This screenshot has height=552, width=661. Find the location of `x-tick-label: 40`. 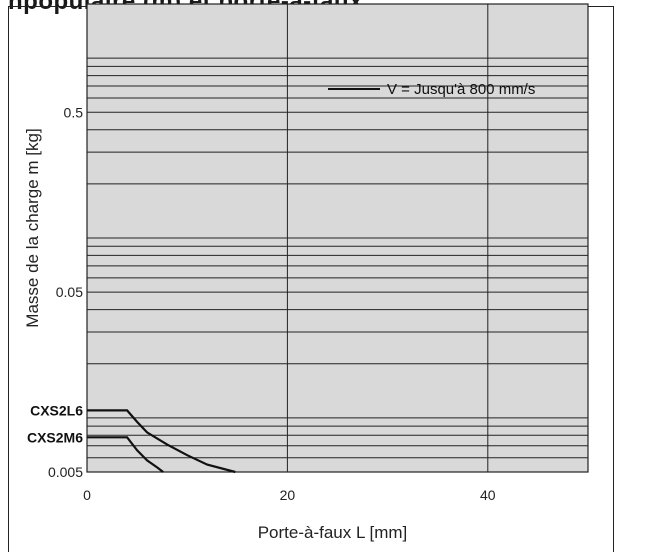

x-tick-label: 40 is located at coordinates (488, 495).